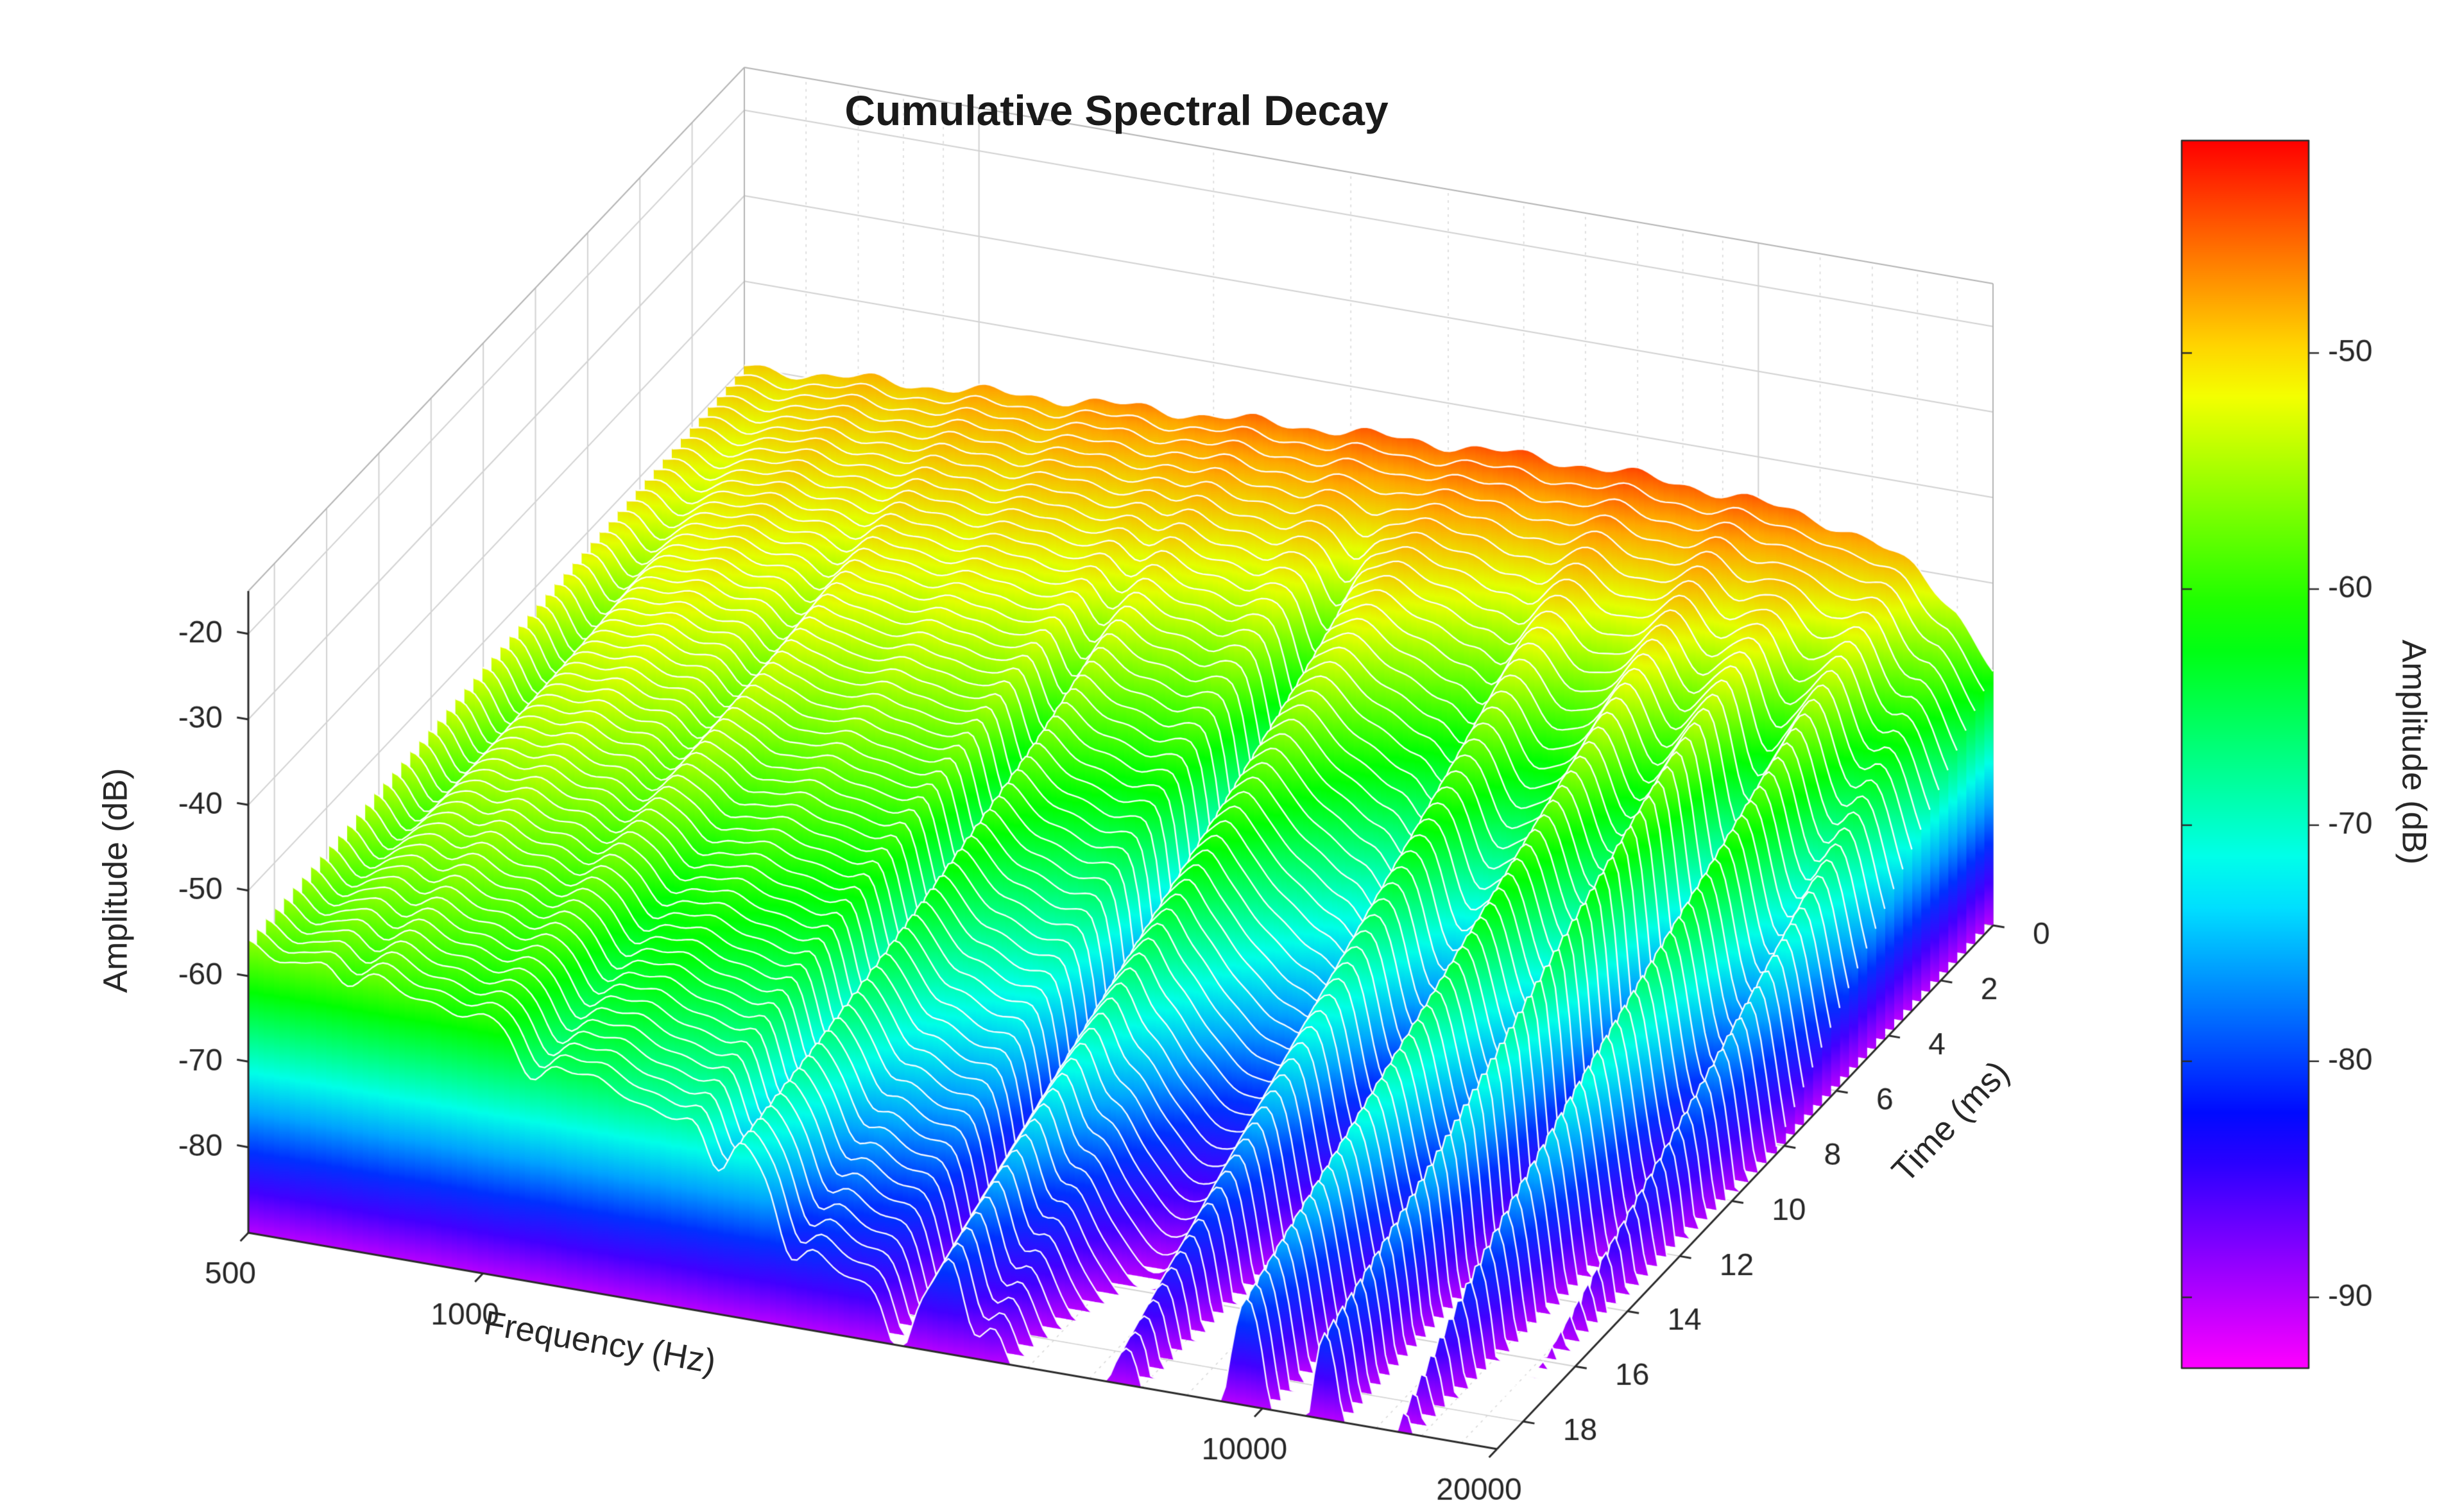  I want to click on colorbar-label: Amplitude (dB), so click(2414, 752).